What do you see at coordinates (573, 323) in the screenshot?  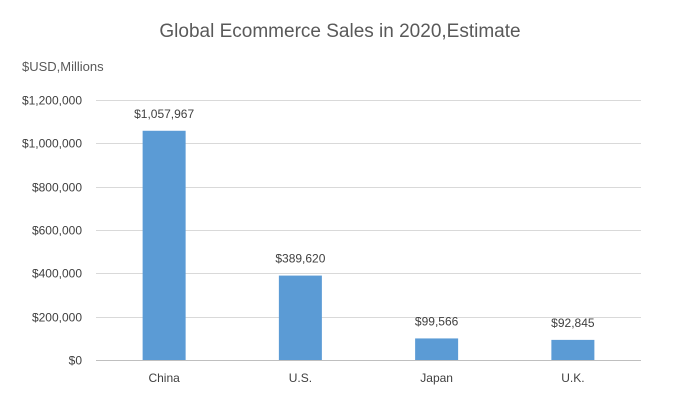 I see `data-label: $92,845` at bounding box center [573, 323].